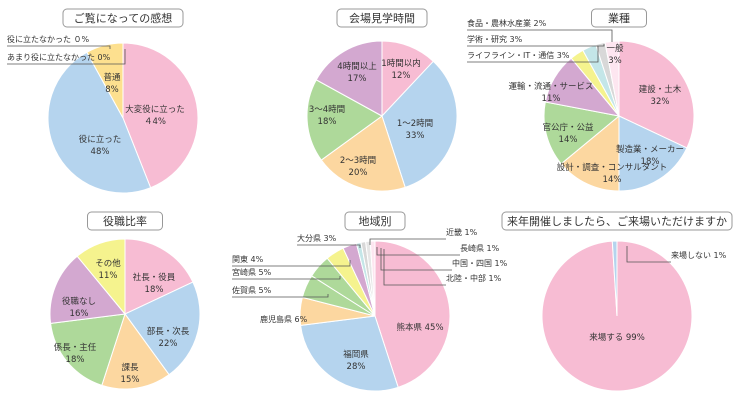 Image resolution: width=750 pixels, height=404 pixels. What do you see at coordinates (108, 269) in the screenshot?
I see `slice-label: その他 11%` at bounding box center [108, 269].